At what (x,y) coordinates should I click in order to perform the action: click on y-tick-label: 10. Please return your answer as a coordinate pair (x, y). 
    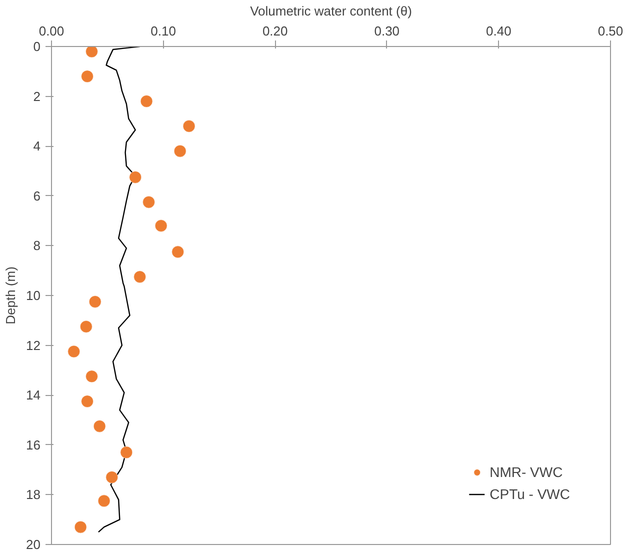
    Looking at the image, I should click on (33, 295).